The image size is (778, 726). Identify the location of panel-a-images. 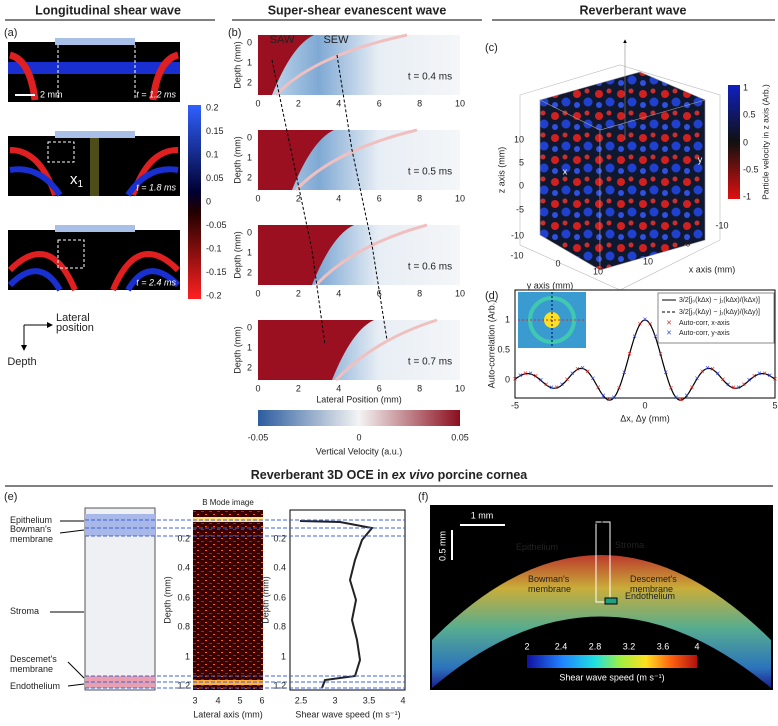
(104, 194).